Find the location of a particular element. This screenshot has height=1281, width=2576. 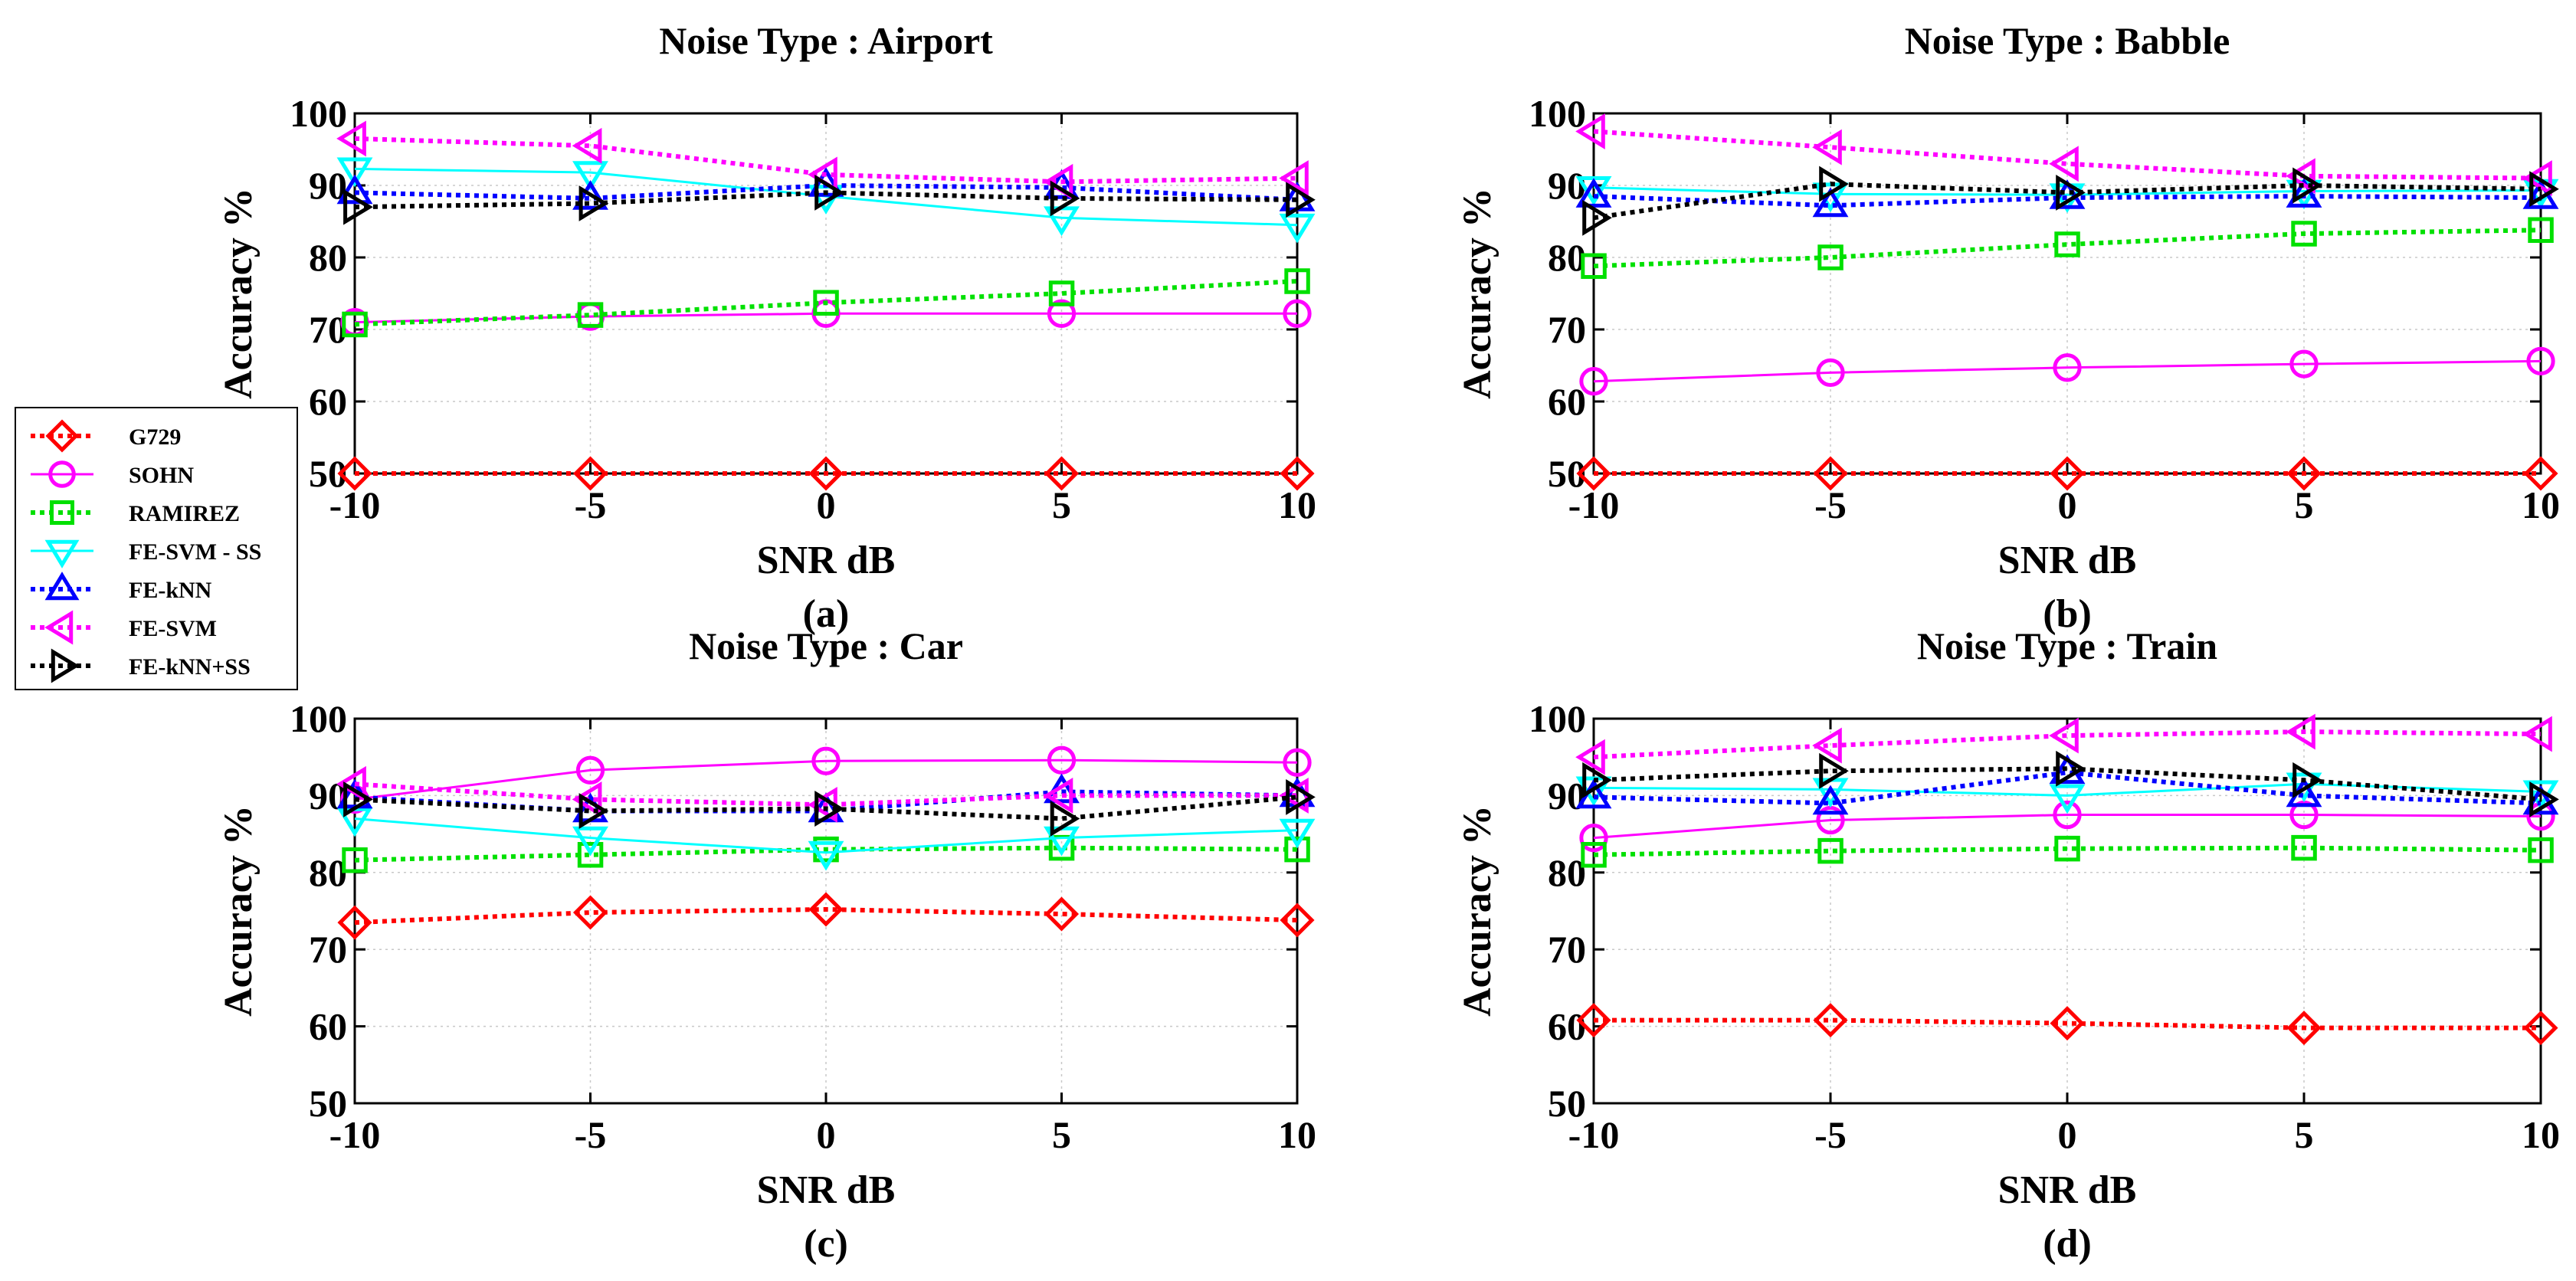

legend-label: FE-kNN is located at coordinates (170, 590).